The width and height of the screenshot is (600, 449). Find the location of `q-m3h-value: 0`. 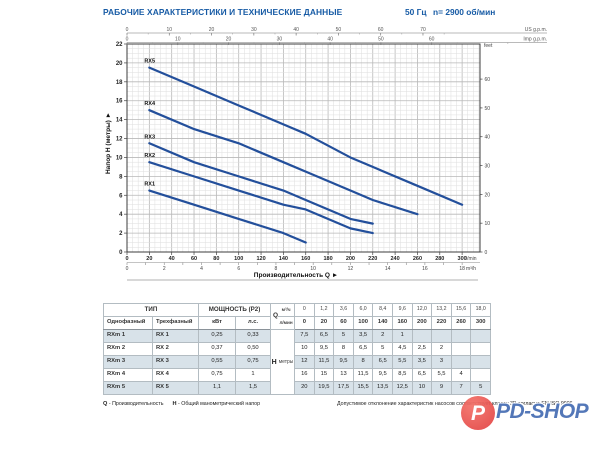

q-m3h-value: 0 is located at coordinates (304, 310).